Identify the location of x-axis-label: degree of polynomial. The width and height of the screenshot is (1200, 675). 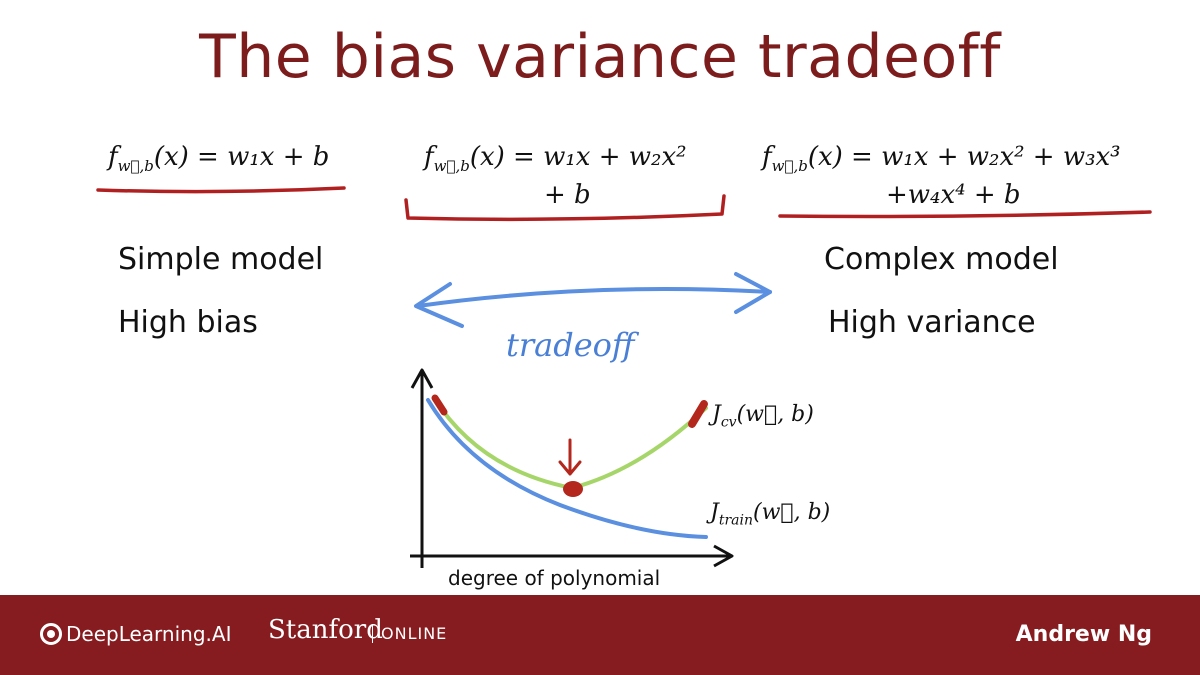
(554, 578).